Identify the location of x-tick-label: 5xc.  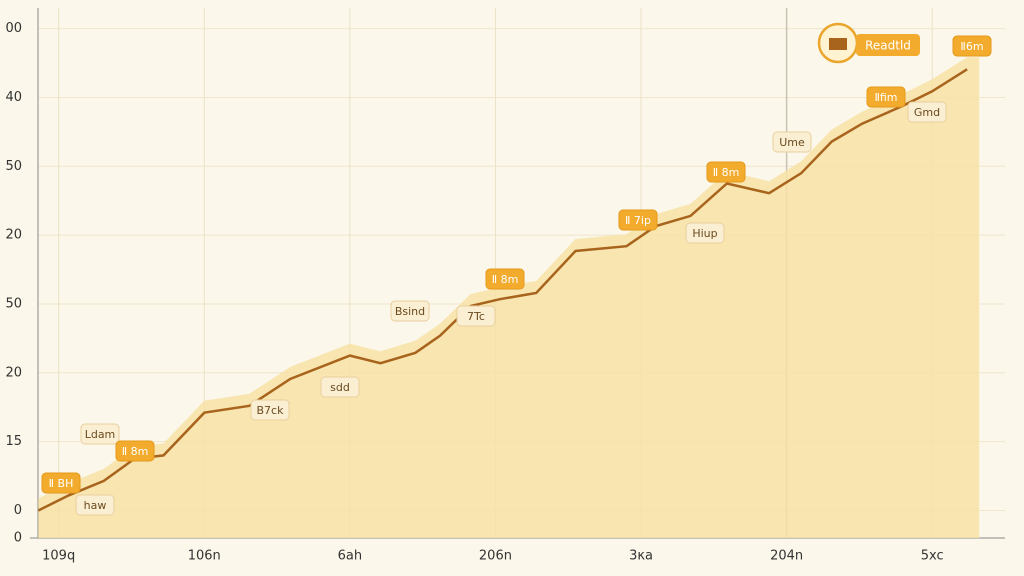
(932, 556).